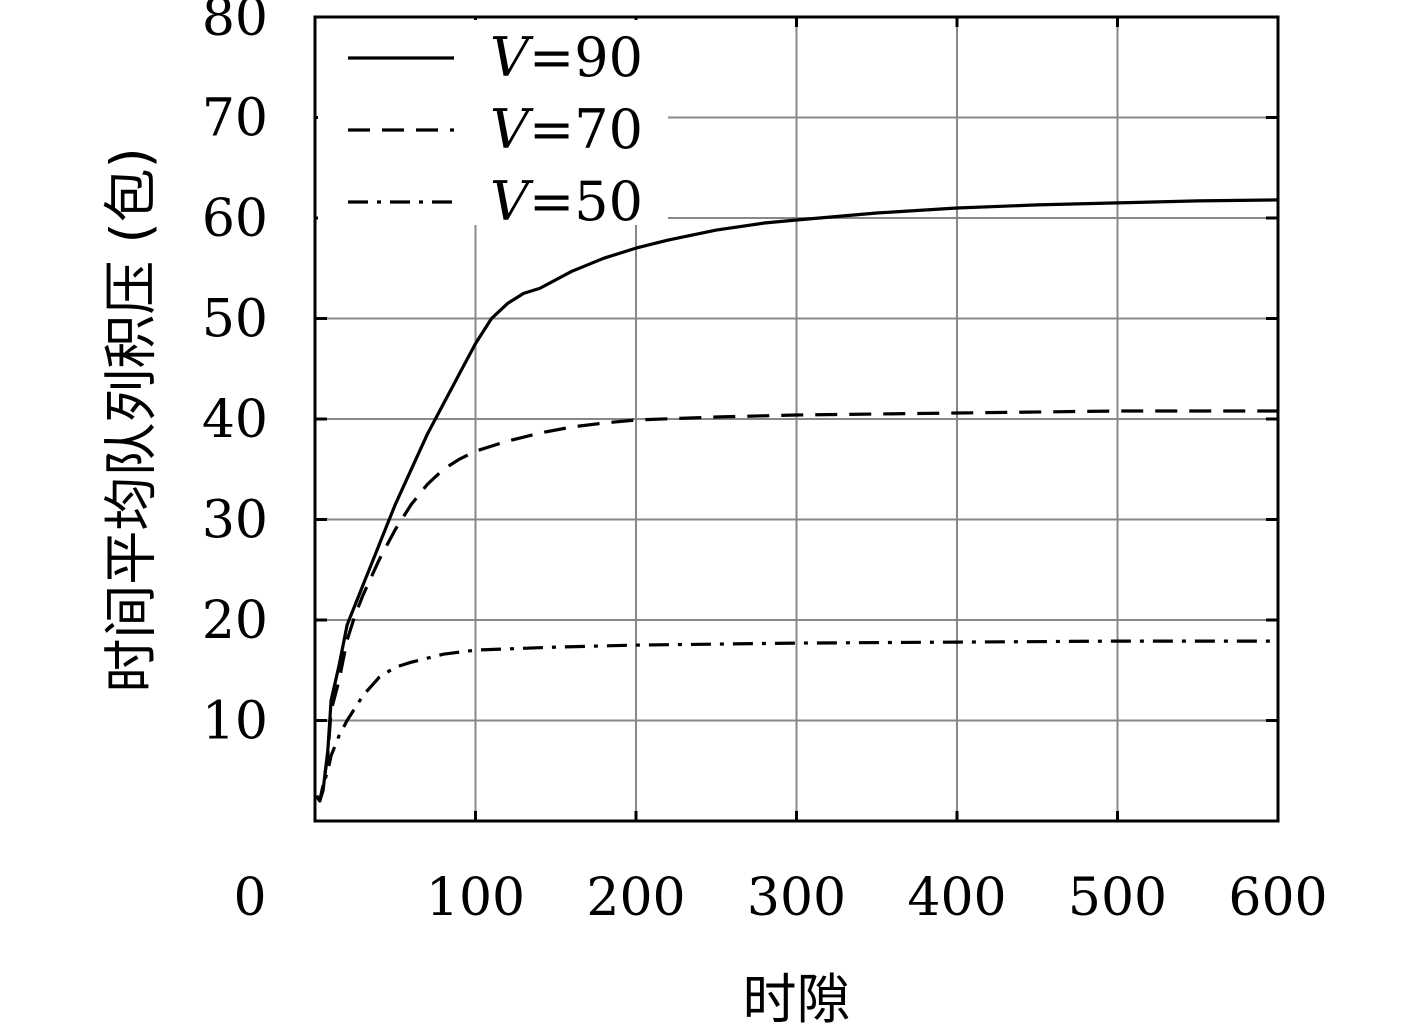  What do you see at coordinates (235, 420) in the screenshot?
I see `y-tick-label: 40` at bounding box center [235, 420].